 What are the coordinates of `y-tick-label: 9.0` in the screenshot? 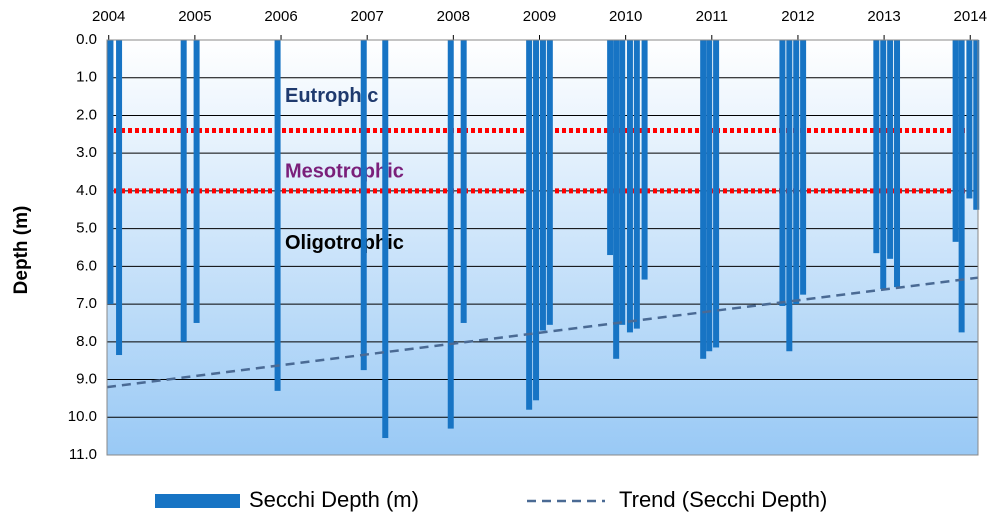 It's located at (86, 379).